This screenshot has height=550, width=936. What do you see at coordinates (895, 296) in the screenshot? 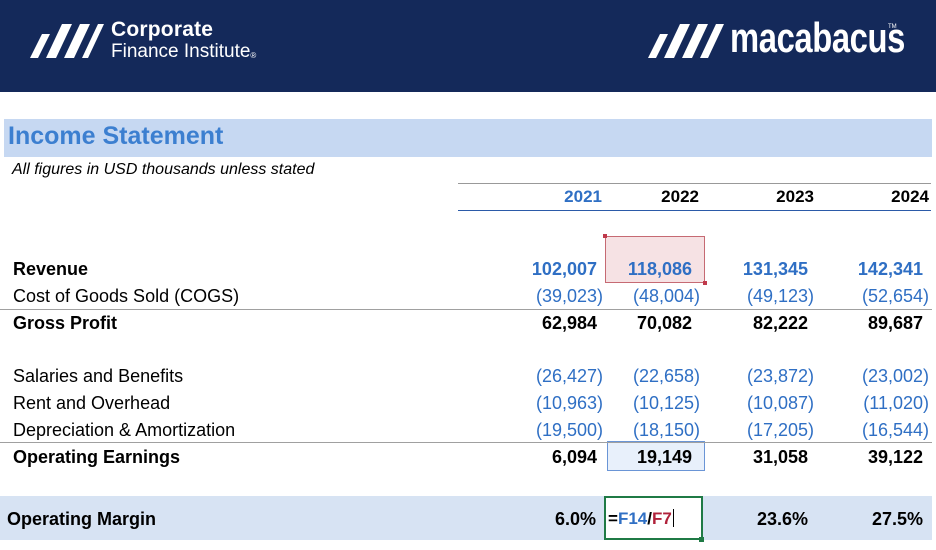
I see `cell-cogs-2024: (52,654)` at bounding box center [895, 296].